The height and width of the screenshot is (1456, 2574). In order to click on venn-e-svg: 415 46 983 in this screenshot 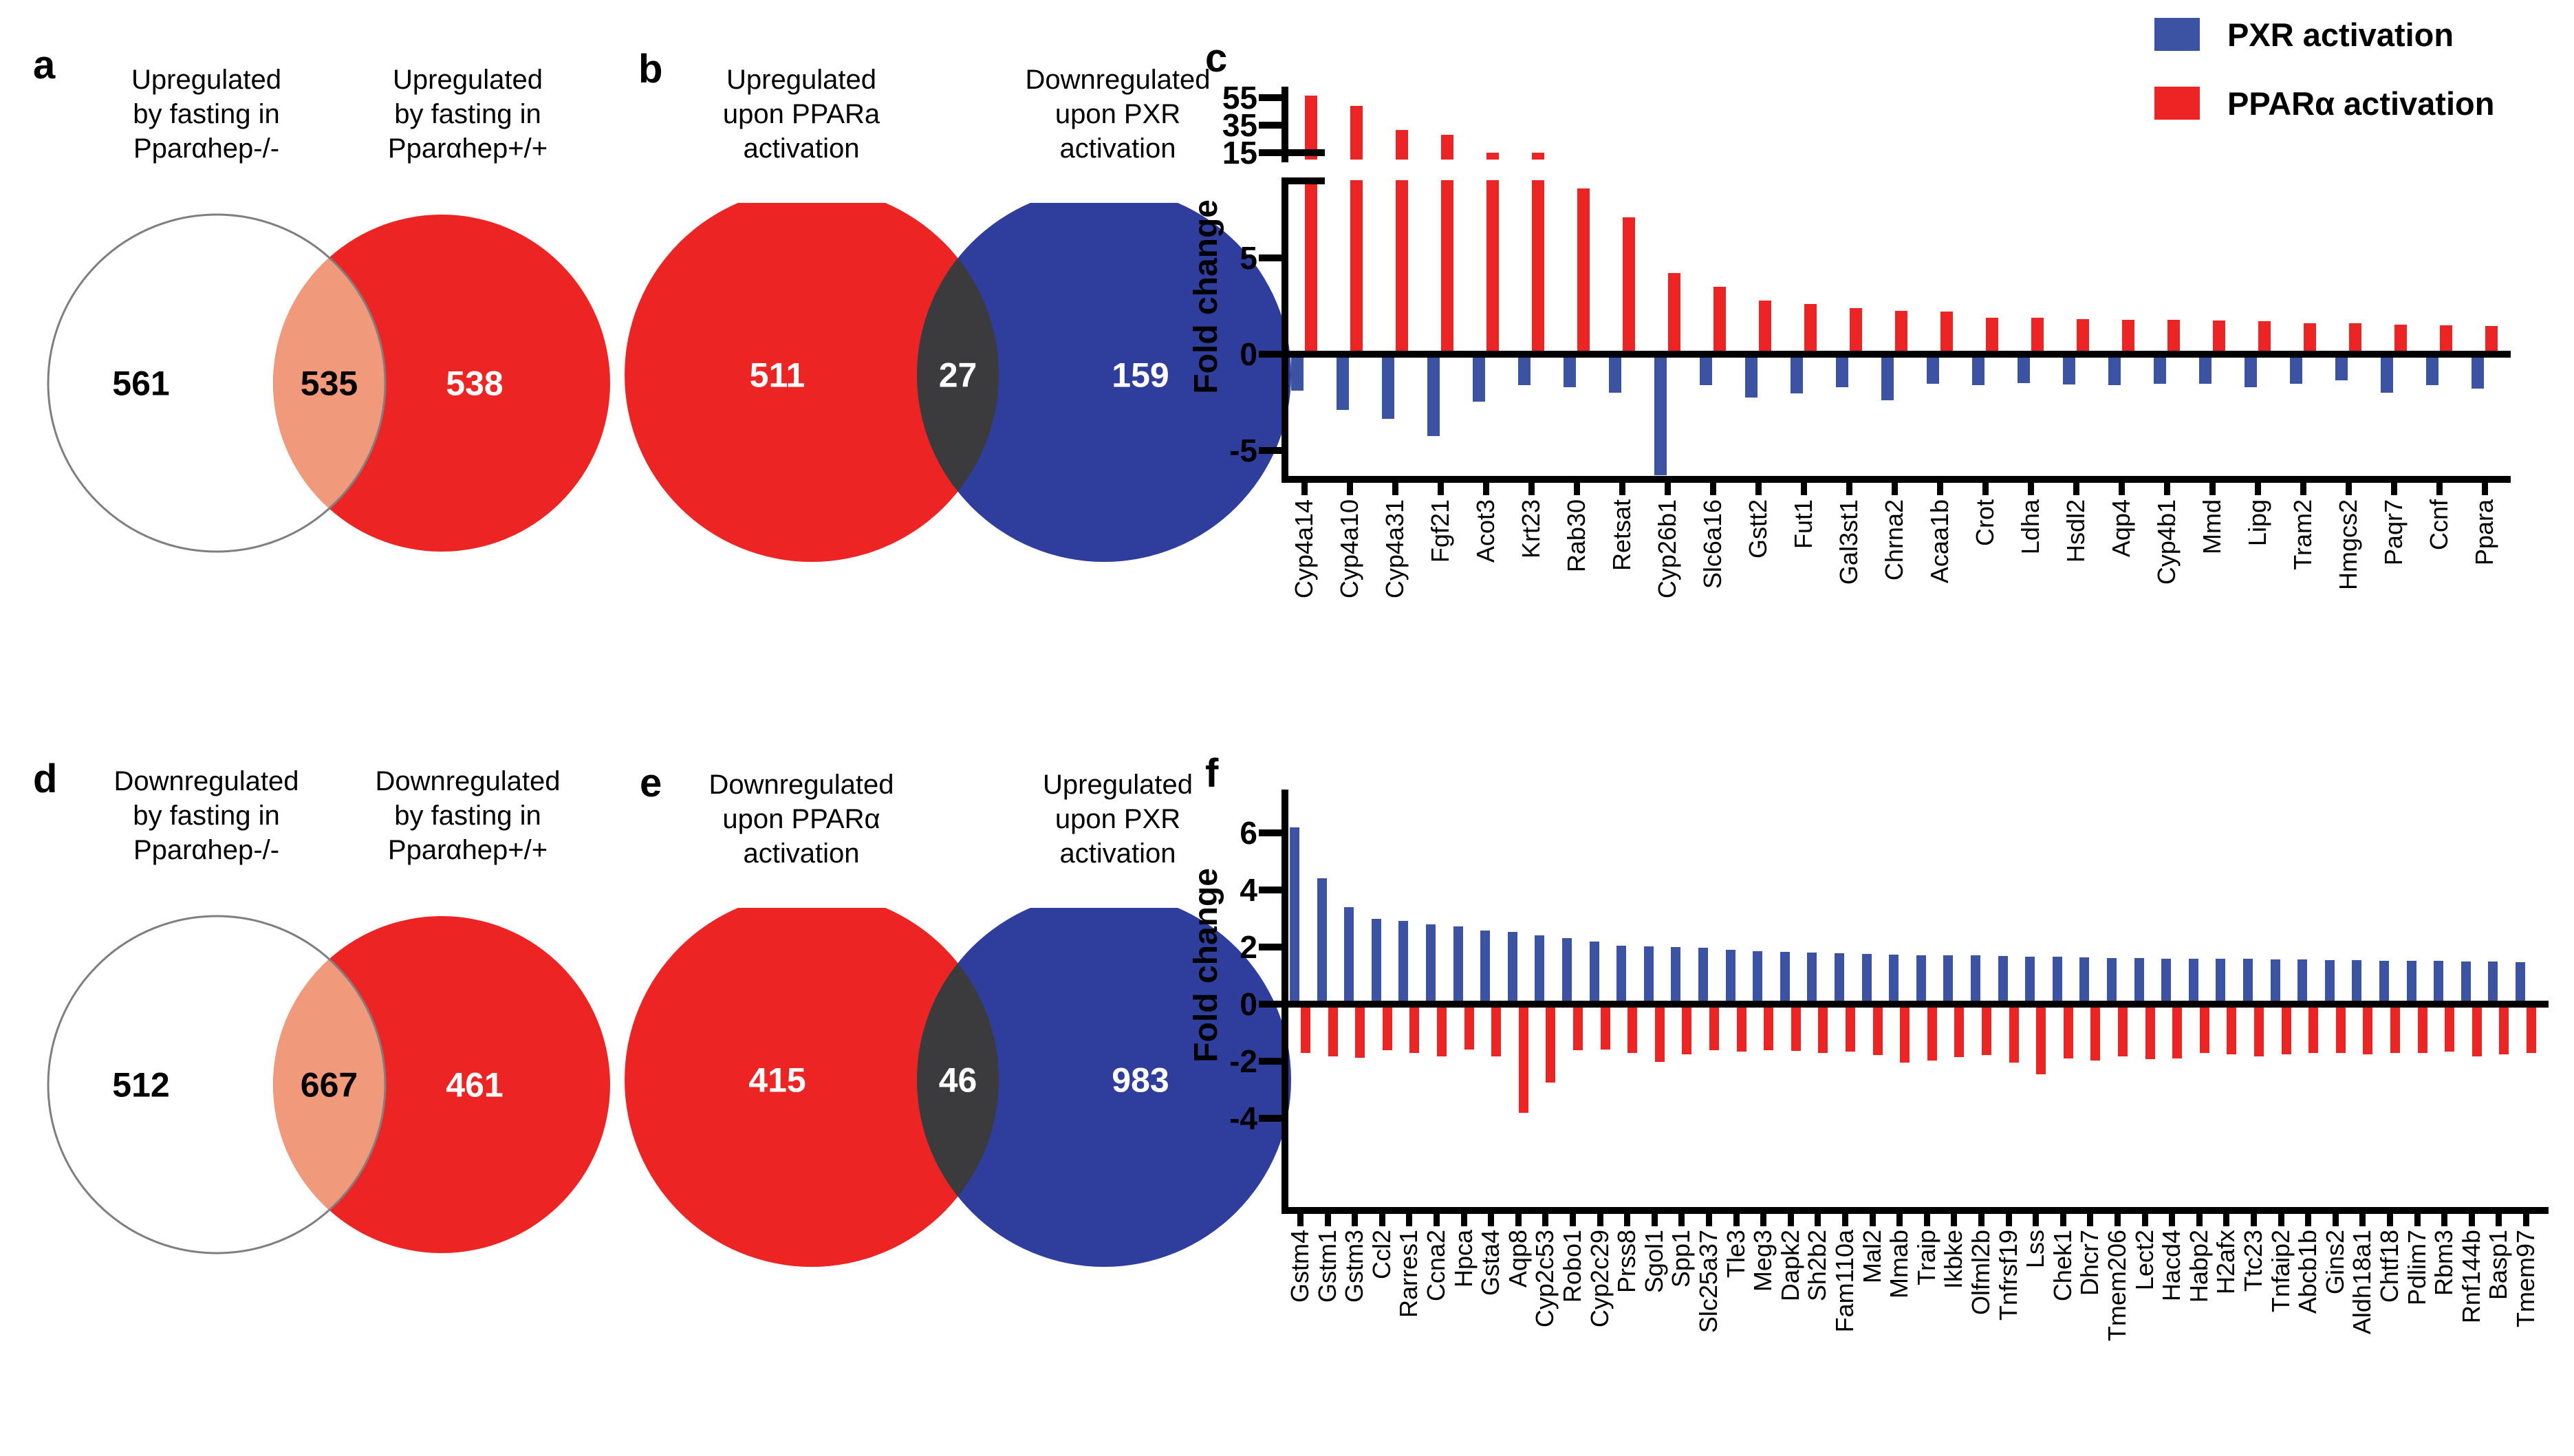, I will do `click(958, 1080)`.